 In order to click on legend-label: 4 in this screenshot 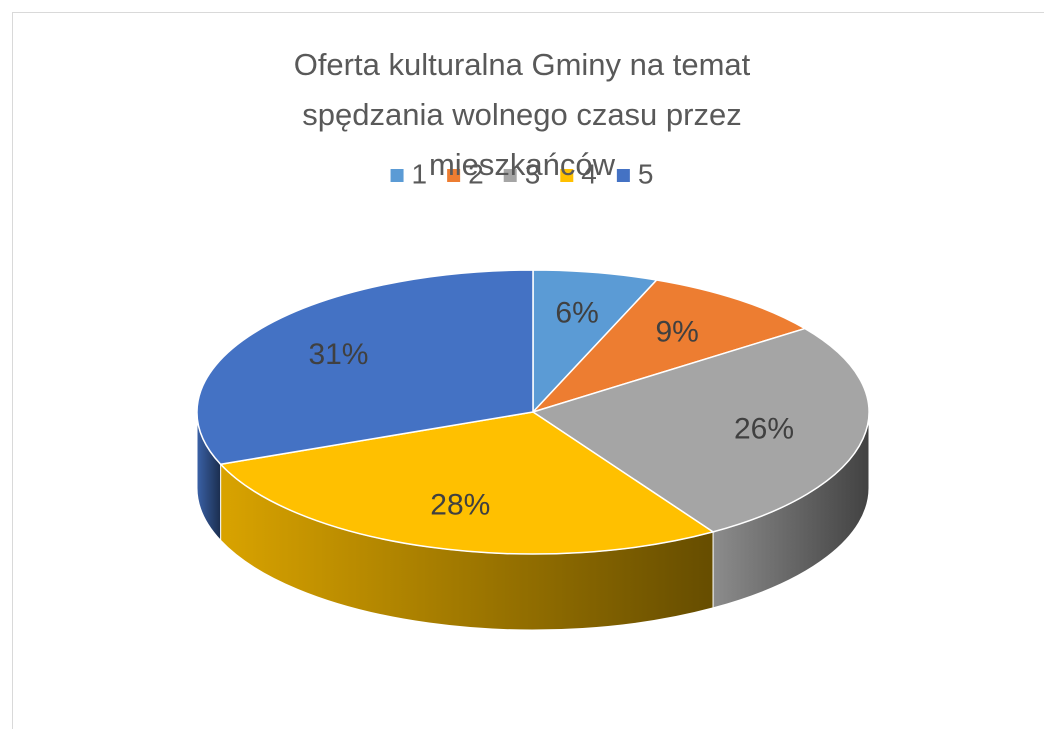, I will do `click(589, 173)`.